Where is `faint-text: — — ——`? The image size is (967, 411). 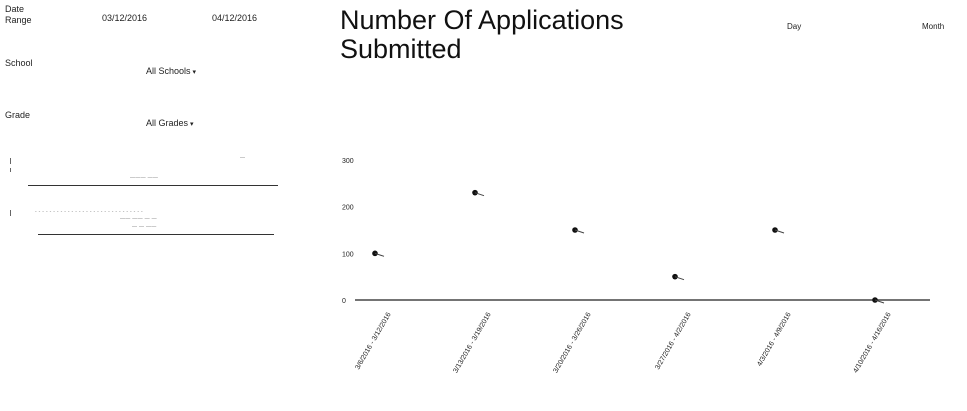
faint-text: — — —— is located at coordinates (144, 227).